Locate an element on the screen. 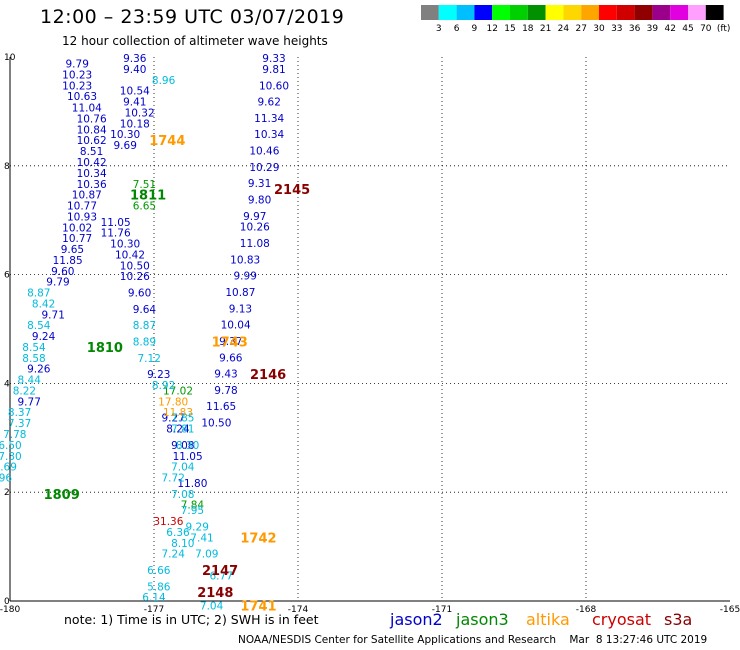 This screenshot has width=740, height=650. wave-height-value: 10.54 is located at coordinates (135, 92).